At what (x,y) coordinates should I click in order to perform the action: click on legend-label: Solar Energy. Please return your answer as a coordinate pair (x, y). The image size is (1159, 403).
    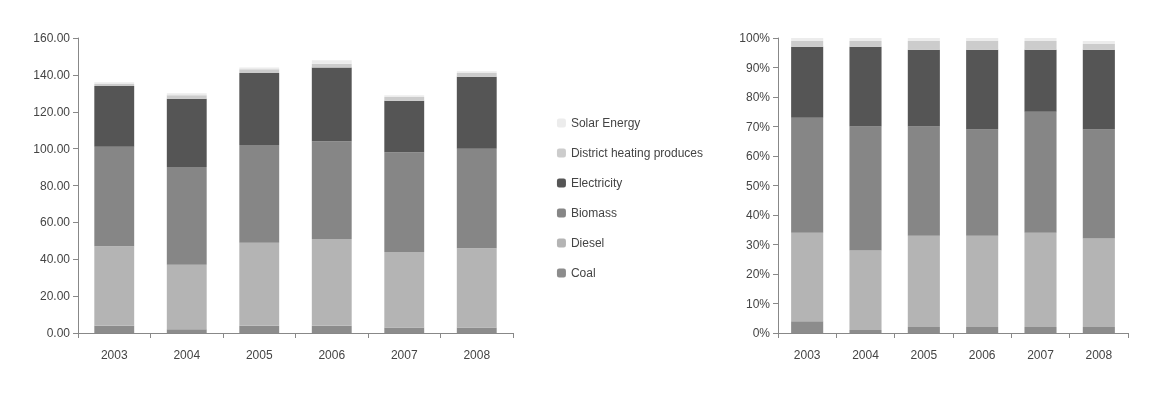
    Looking at the image, I should click on (605, 123).